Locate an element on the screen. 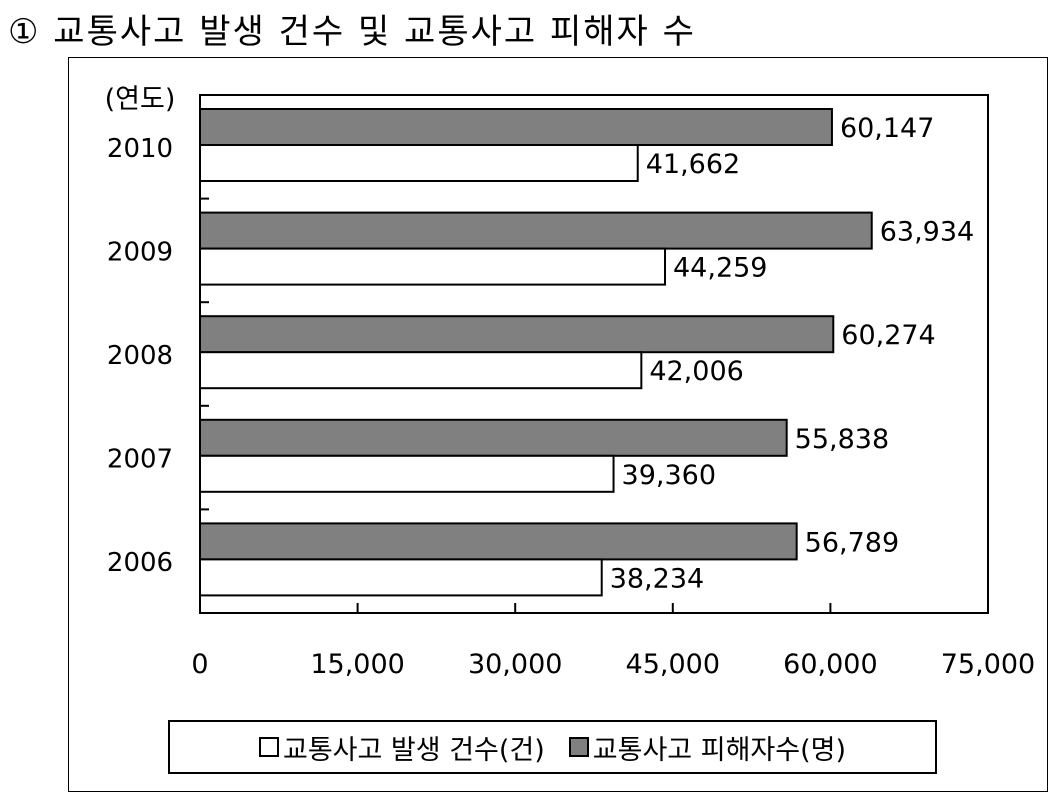 This screenshot has height=801, width=1059. legend-item-accidents: 교통사고 발생 건수(건) is located at coordinates (401, 747).